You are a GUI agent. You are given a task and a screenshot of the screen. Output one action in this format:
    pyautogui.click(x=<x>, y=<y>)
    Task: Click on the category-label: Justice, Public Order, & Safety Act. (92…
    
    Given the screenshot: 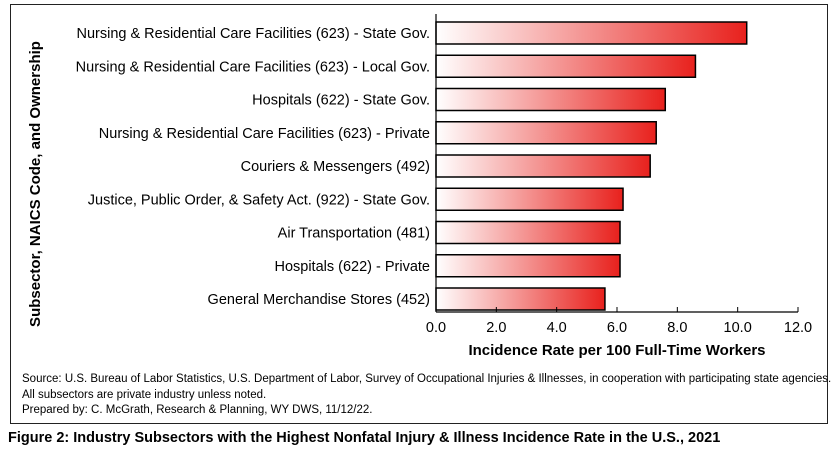 What is the action you would take?
    pyautogui.click(x=259, y=200)
    